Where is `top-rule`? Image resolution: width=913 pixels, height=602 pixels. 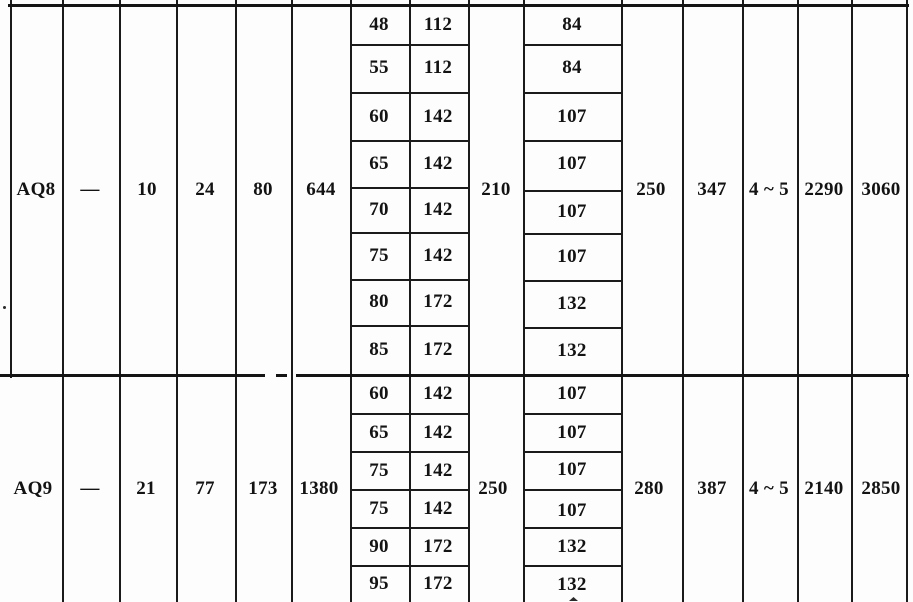
top-rule is located at coordinates (458, 5).